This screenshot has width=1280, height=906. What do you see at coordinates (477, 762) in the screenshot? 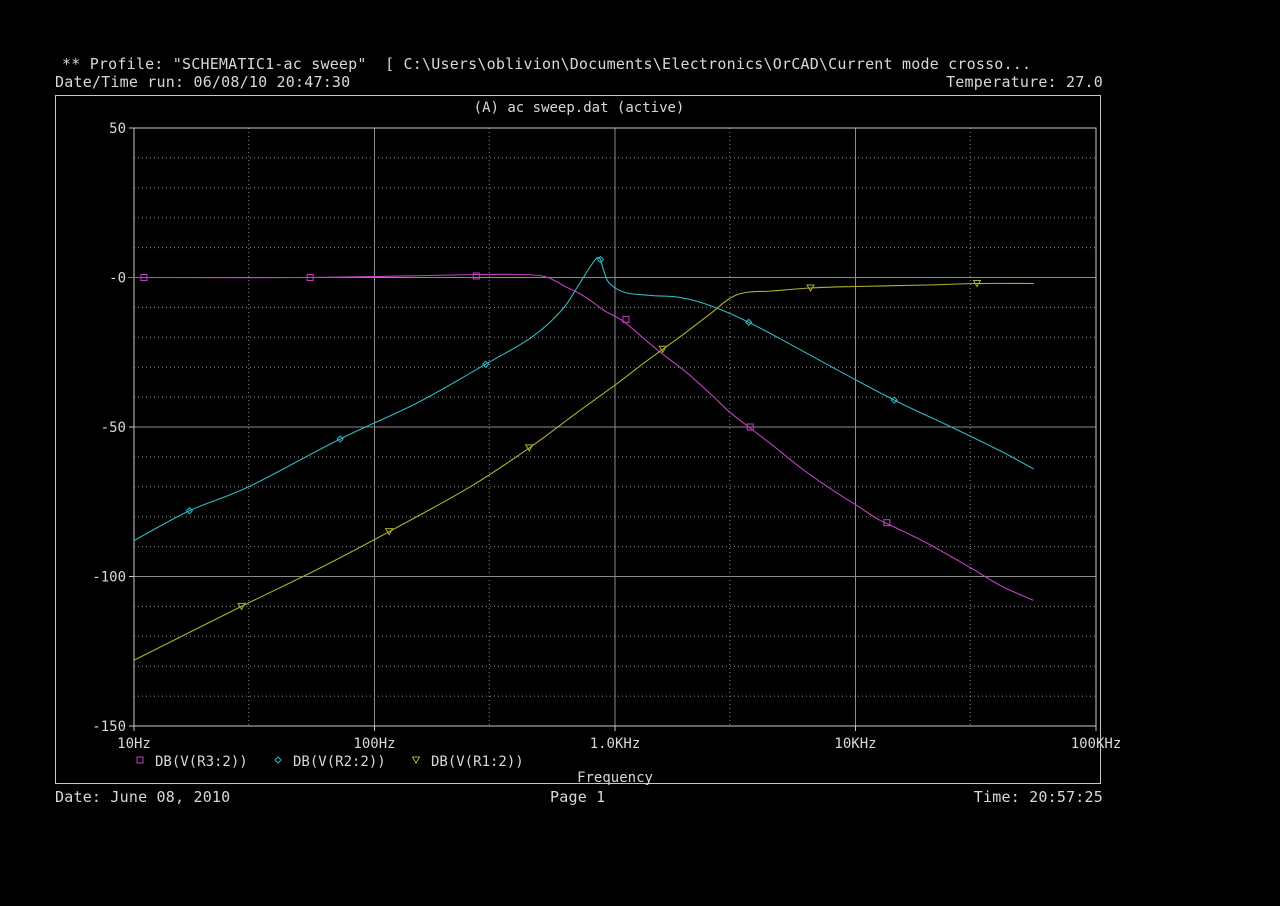
I see `legend-label: DB(V(R1:2))` at bounding box center [477, 762].